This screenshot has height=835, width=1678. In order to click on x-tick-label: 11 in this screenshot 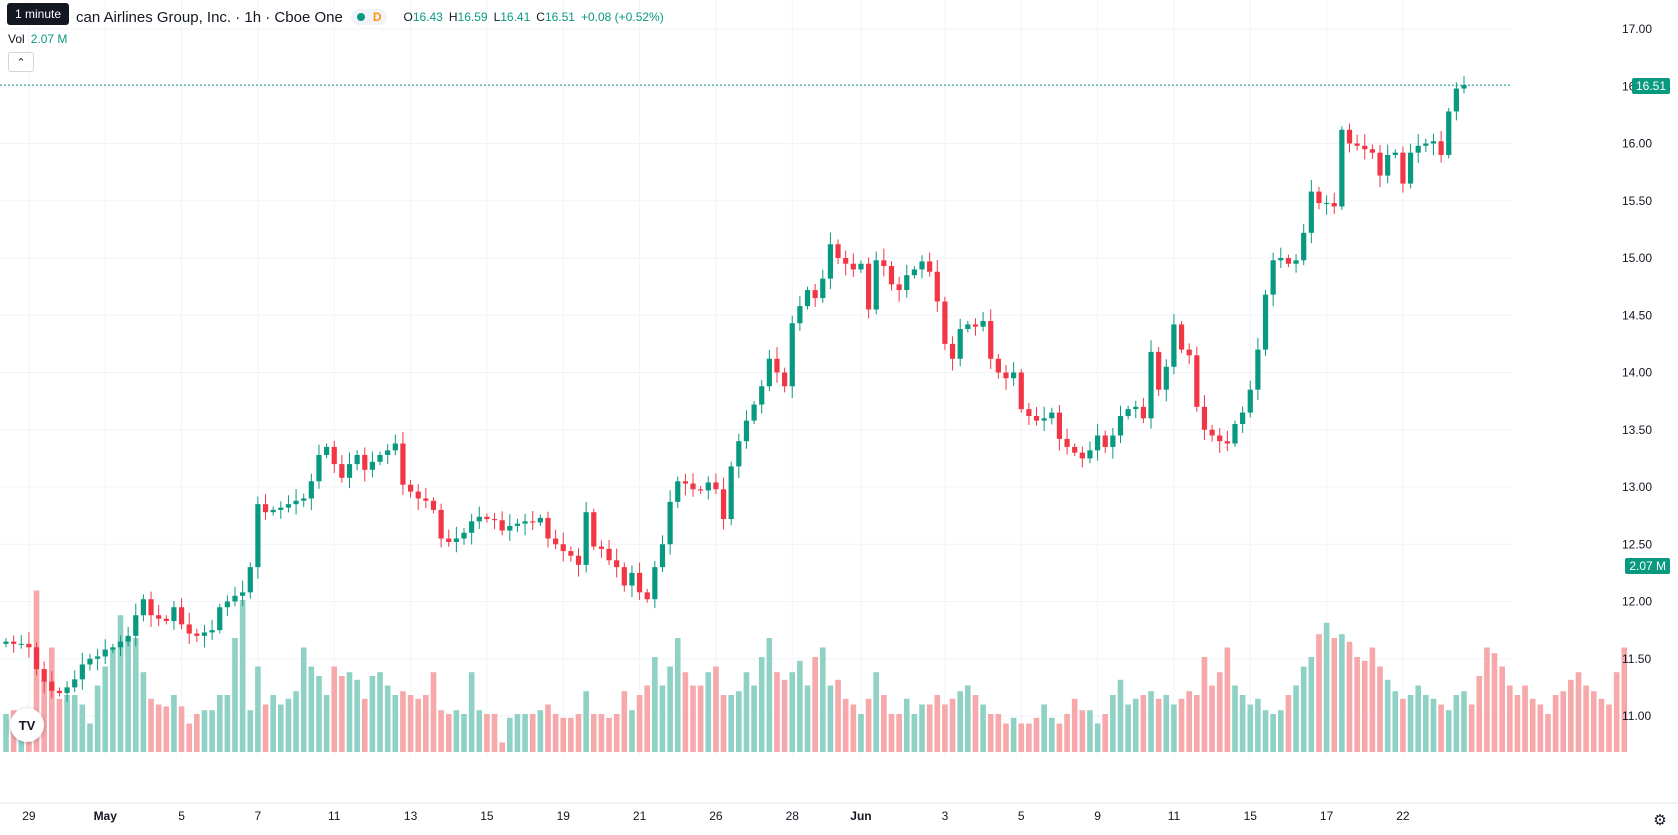, I will do `click(334, 816)`.